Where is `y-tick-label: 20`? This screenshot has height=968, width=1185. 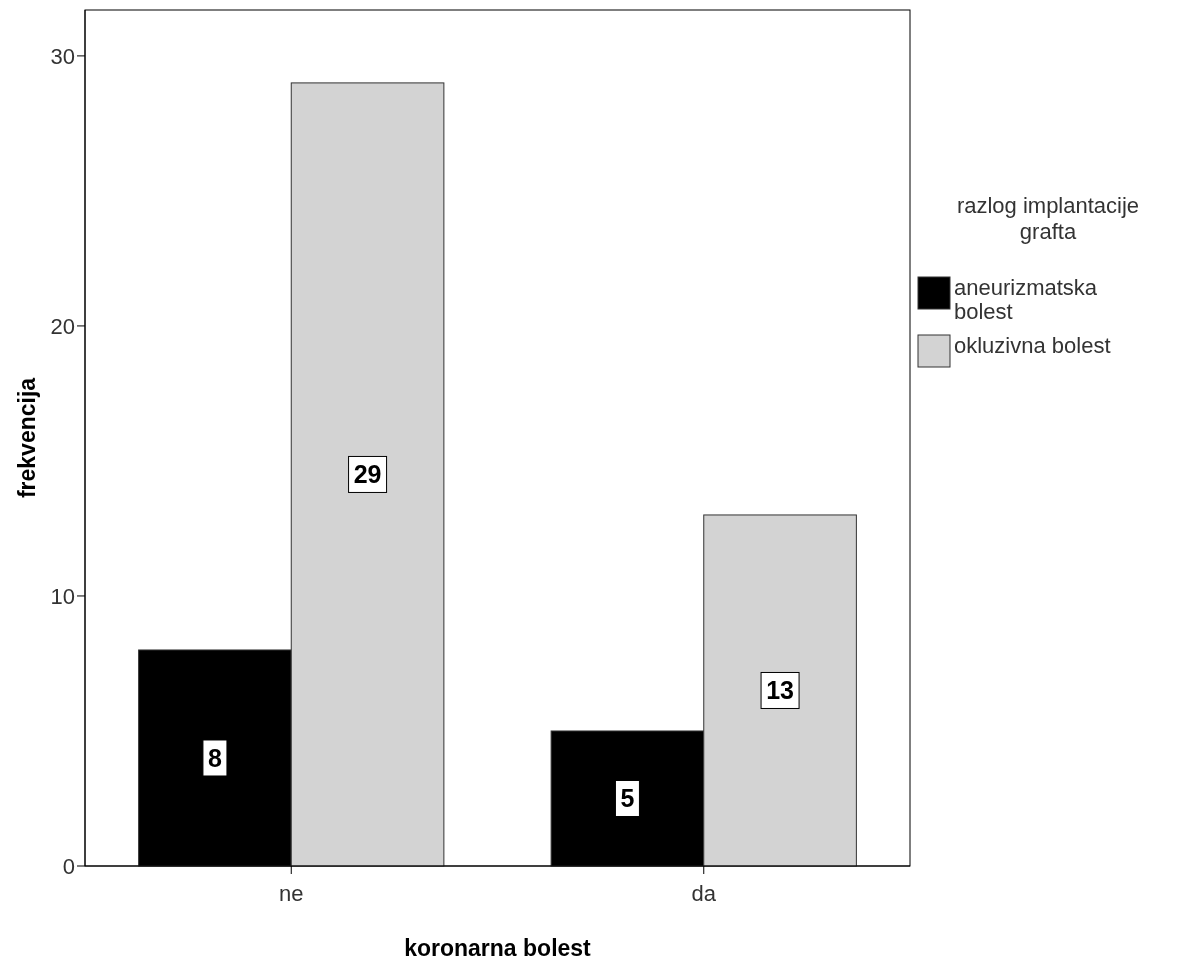
y-tick-label: 20 is located at coordinates (62, 326).